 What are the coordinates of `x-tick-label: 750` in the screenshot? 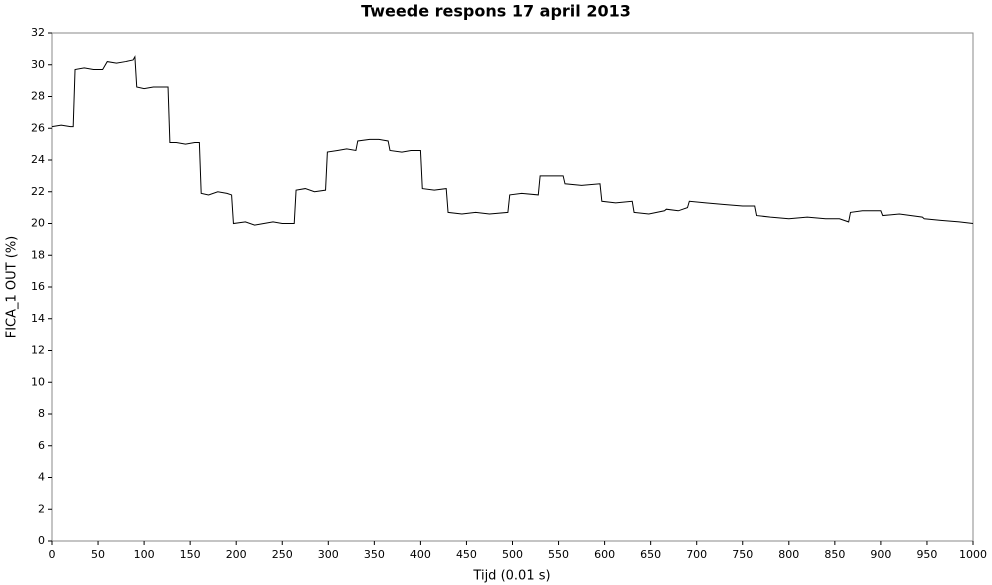 It's located at (742, 554).